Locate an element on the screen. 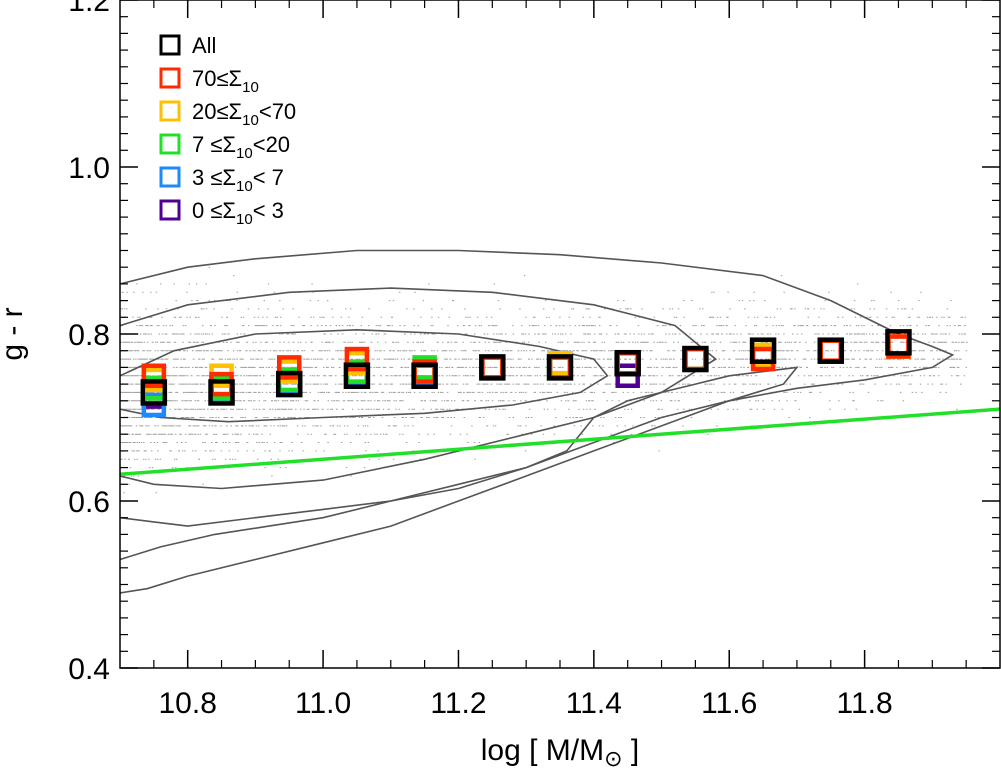 This screenshot has height=774, width=1001. y-axis-title: g - r is located at coordinates (14, 333).